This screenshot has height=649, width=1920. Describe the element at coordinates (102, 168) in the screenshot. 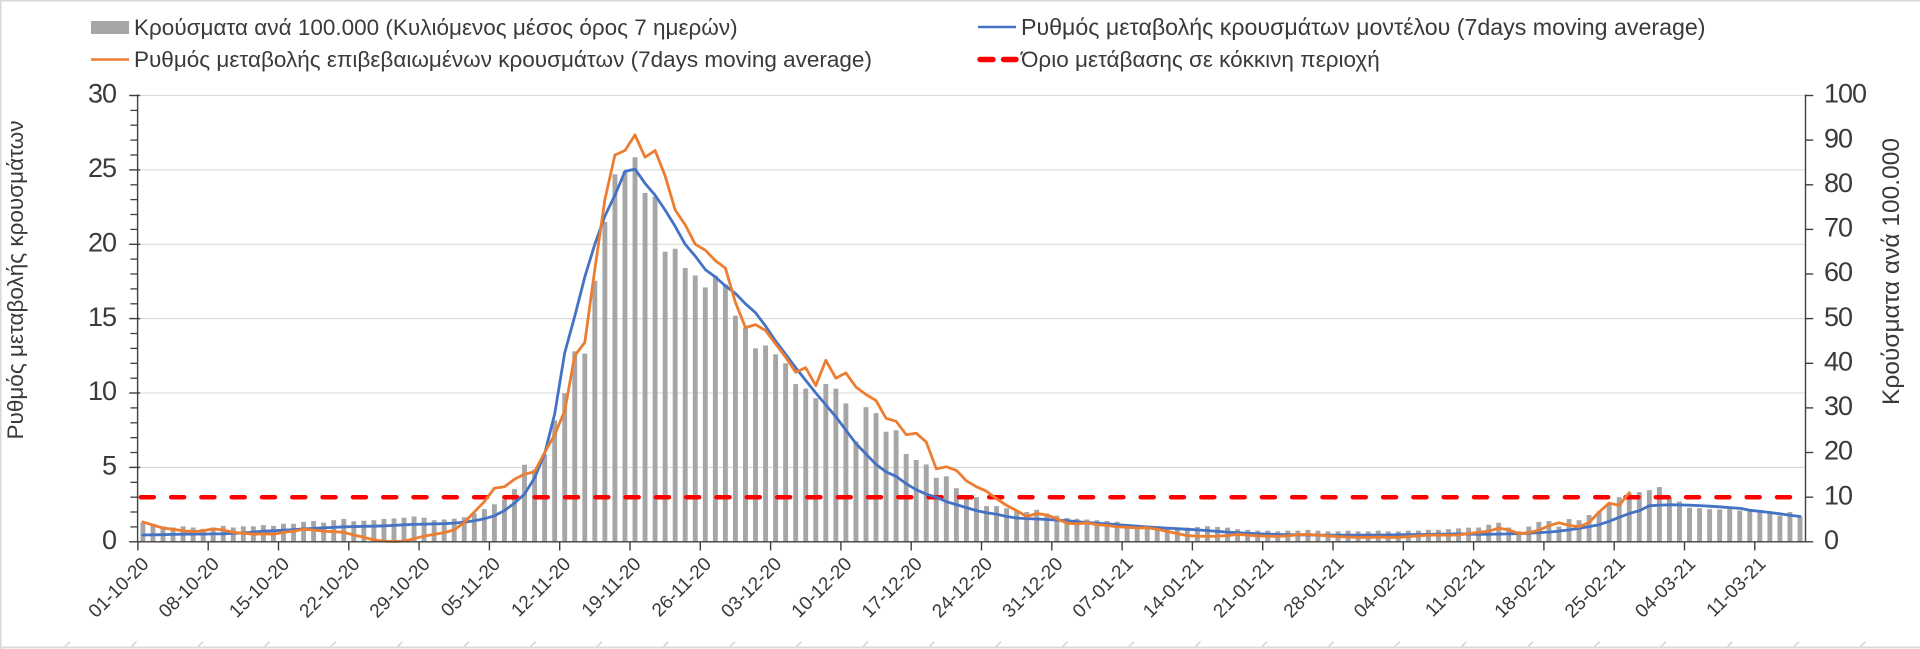

I see `svg-text: 25` at that location.